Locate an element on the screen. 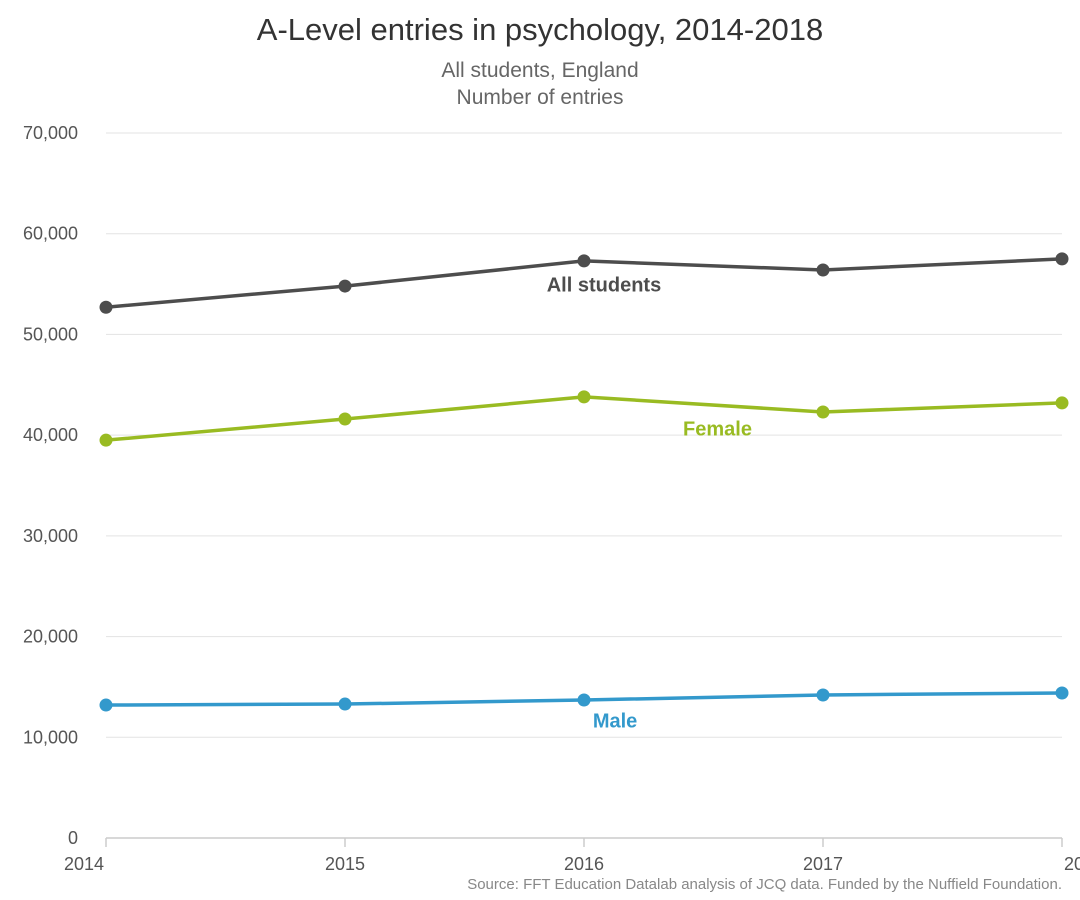 The width and height of the screenshot is (1080, 900). x-tick-label: 2016 is located at coordinates (584, 864).